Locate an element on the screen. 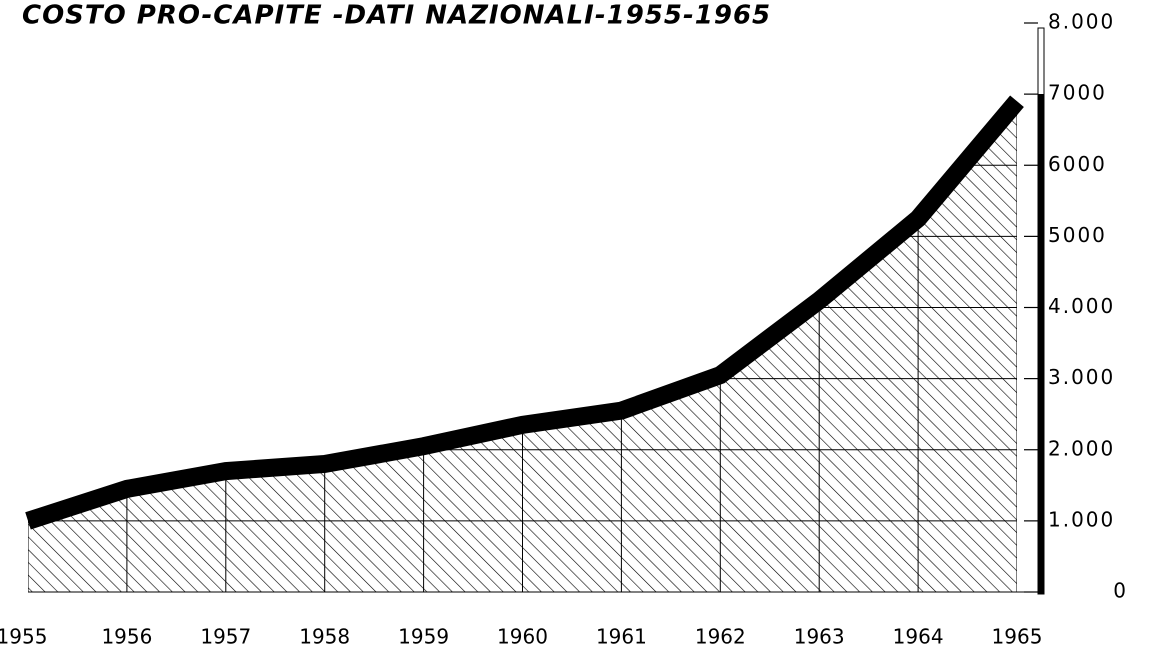 This screenshot has height=653, width=1150. y-tick-label: 4.000 is located at coordinates (1081, 306).